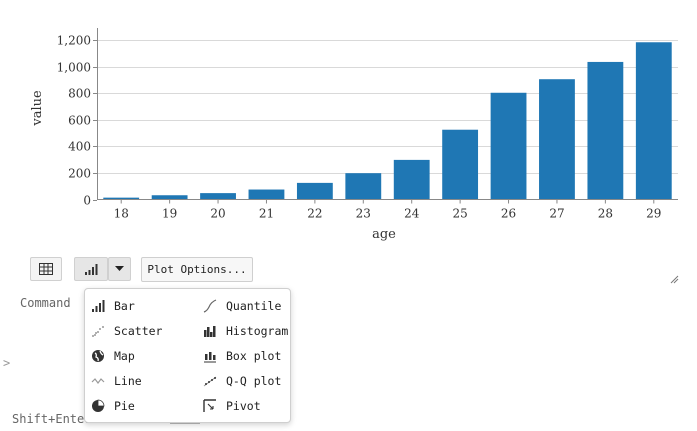  I want to click on menu-item-histogram: Histogram, so click(245, 331).